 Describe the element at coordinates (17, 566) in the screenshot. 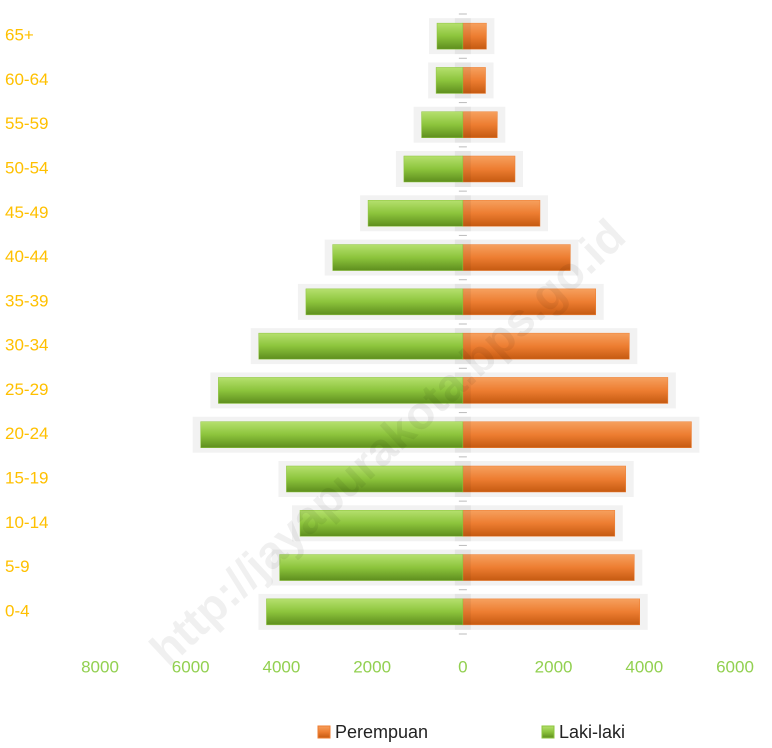

I see `category-label: 5-9` at that location.